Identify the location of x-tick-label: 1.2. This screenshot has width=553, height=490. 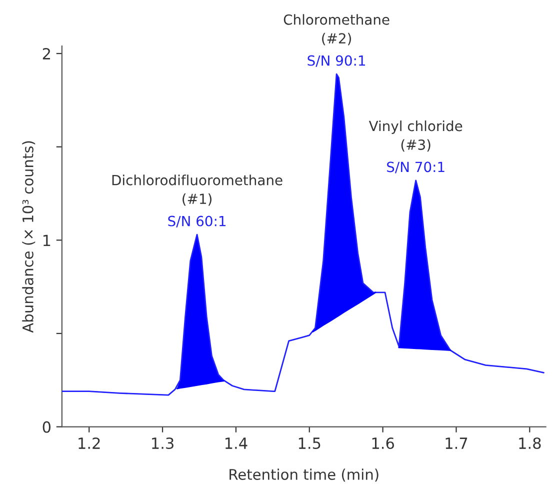
(89, 443).